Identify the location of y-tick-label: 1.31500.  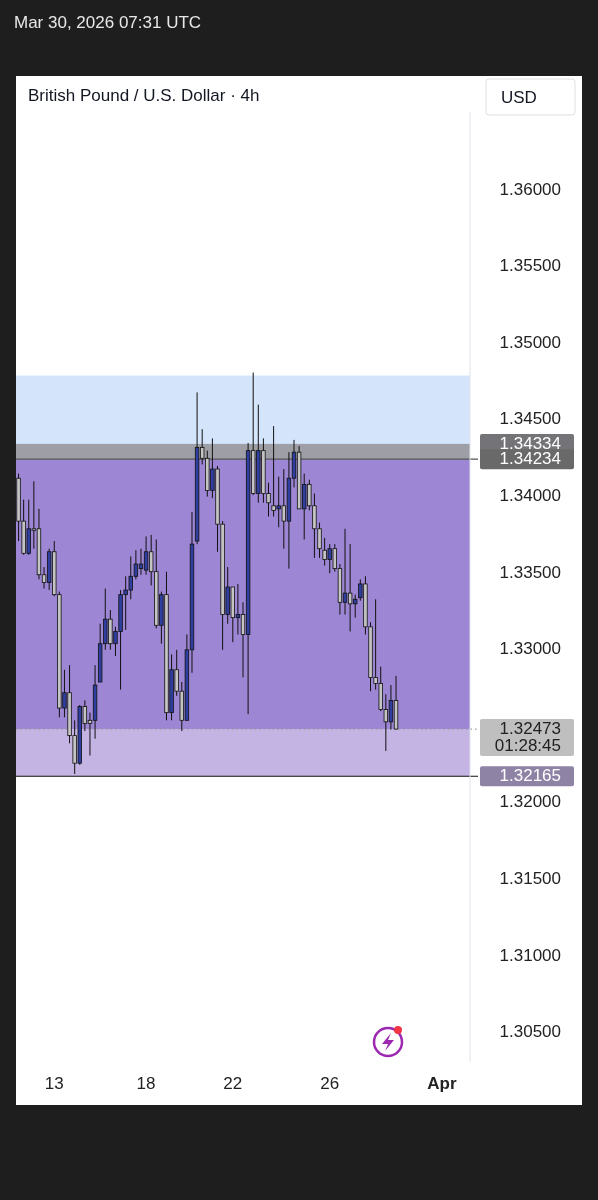
(530, 879).